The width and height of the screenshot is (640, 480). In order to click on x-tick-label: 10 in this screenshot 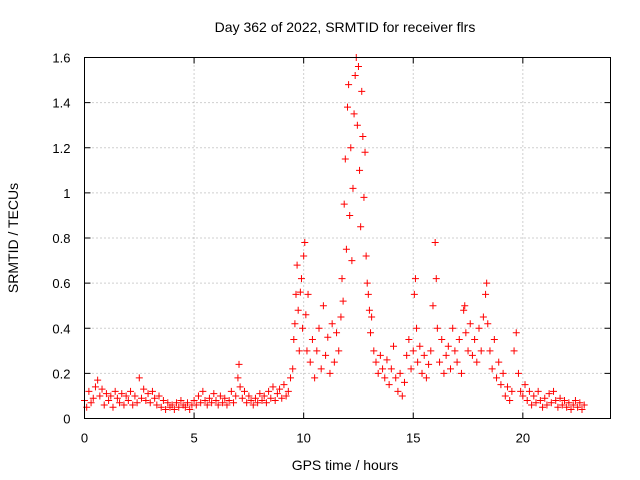, I will do `click(303, 438)`.